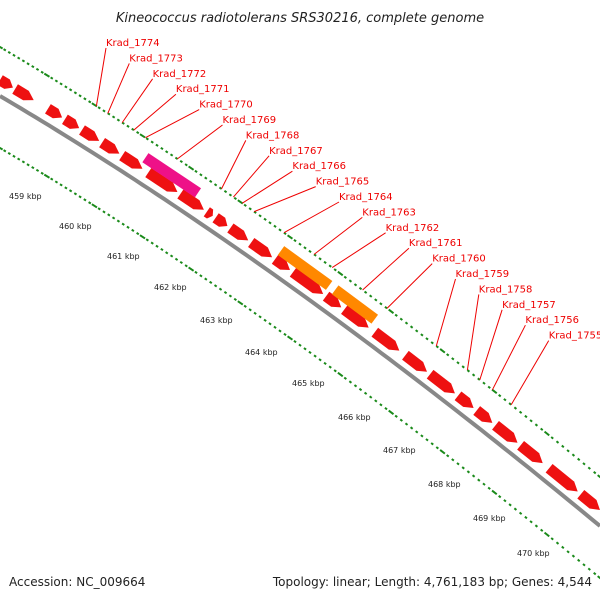 This screenshot has width=600, height=600. Describe the element at coordinates (574, 336) in the screenshot. I see `gene-label: Krad_1755` at that location.